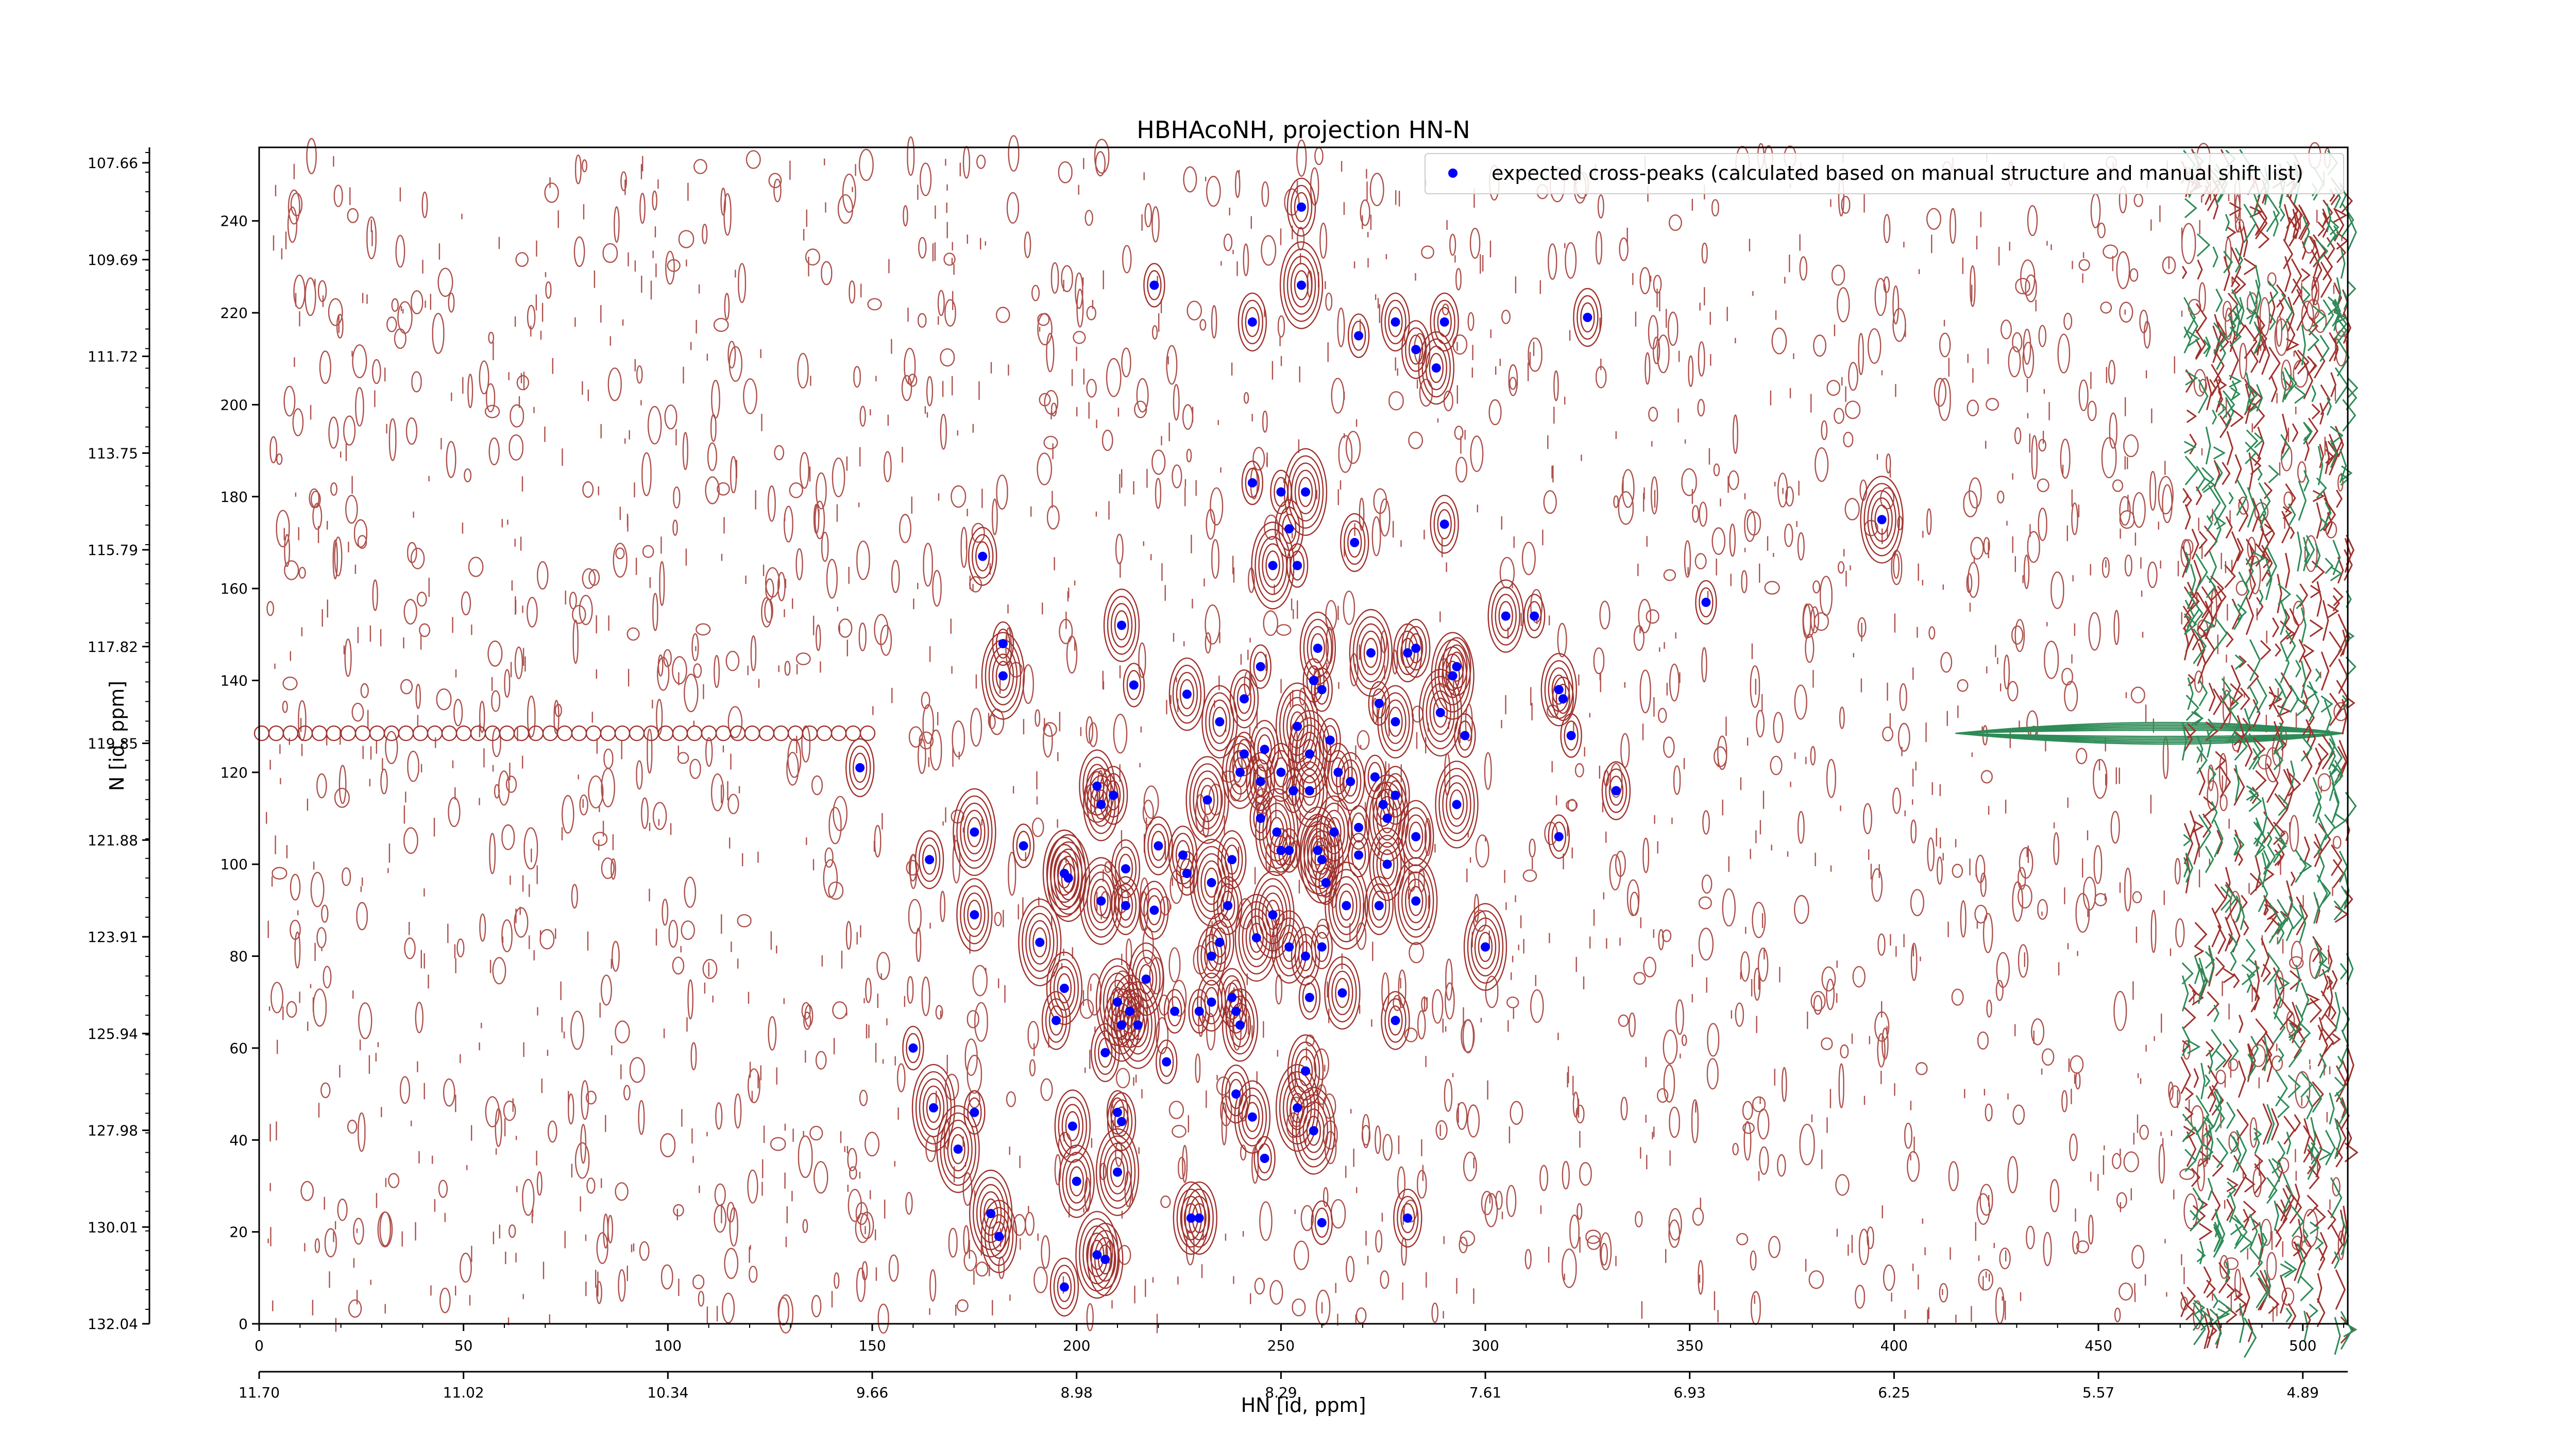 The height and width of the screenshot is (1449, 2576). I want to click on y-tick-label: 100, so click(234, 864).